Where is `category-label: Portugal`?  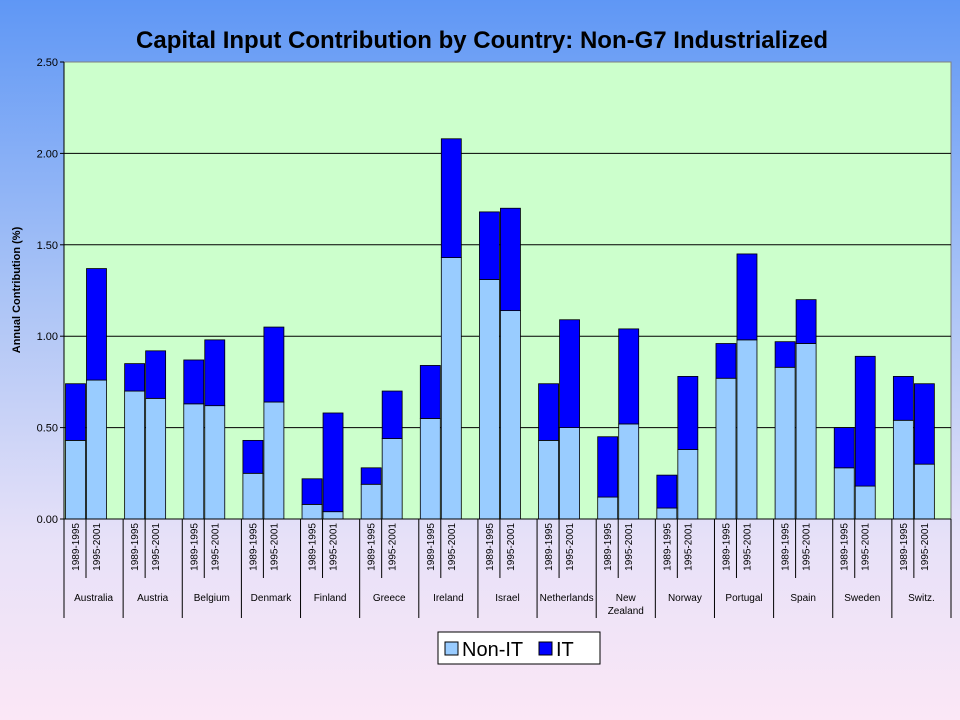 category-label: Portugal is located at coordinates (743, 598).